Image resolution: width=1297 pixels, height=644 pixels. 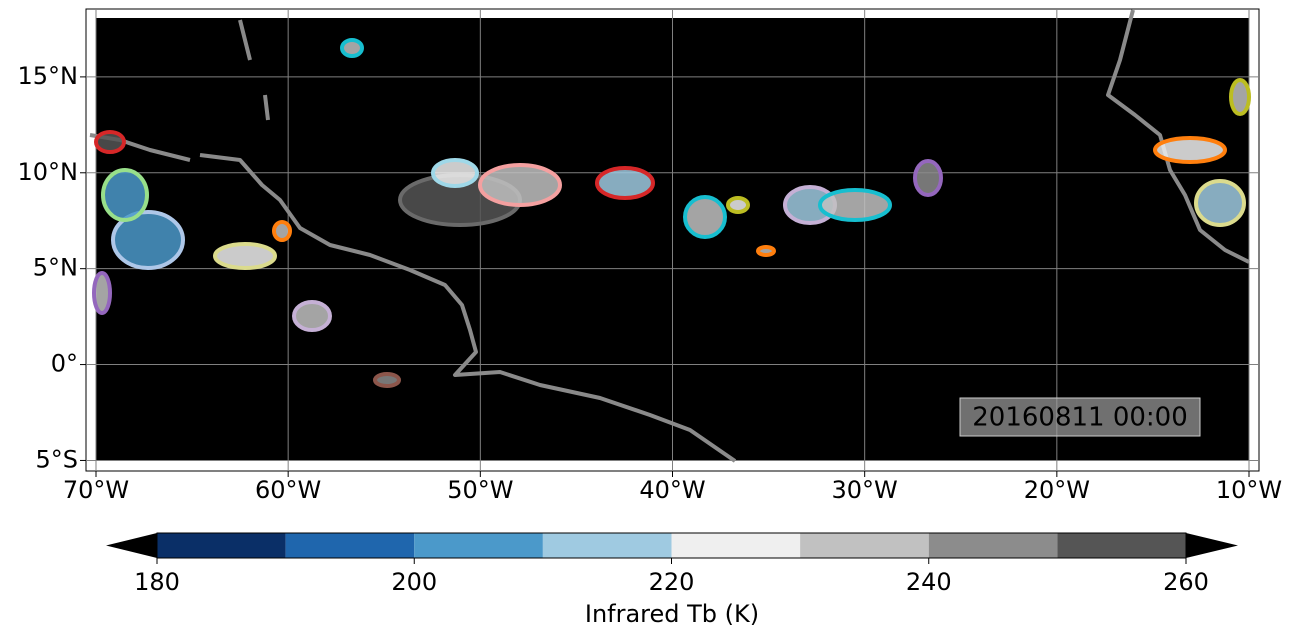 What do you see at coordinates (672, 490) in the screenshot?
I see `x-tick-label: 40°W` at bounding box center [672, 490].